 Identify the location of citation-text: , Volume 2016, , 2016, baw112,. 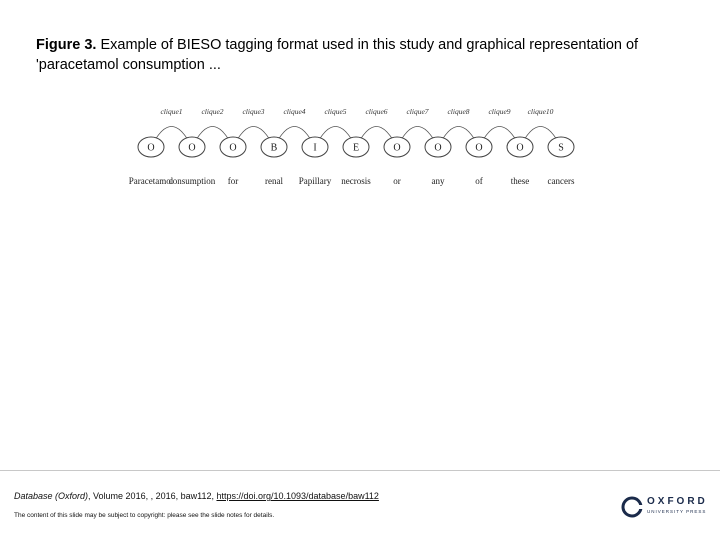
(152, 496).